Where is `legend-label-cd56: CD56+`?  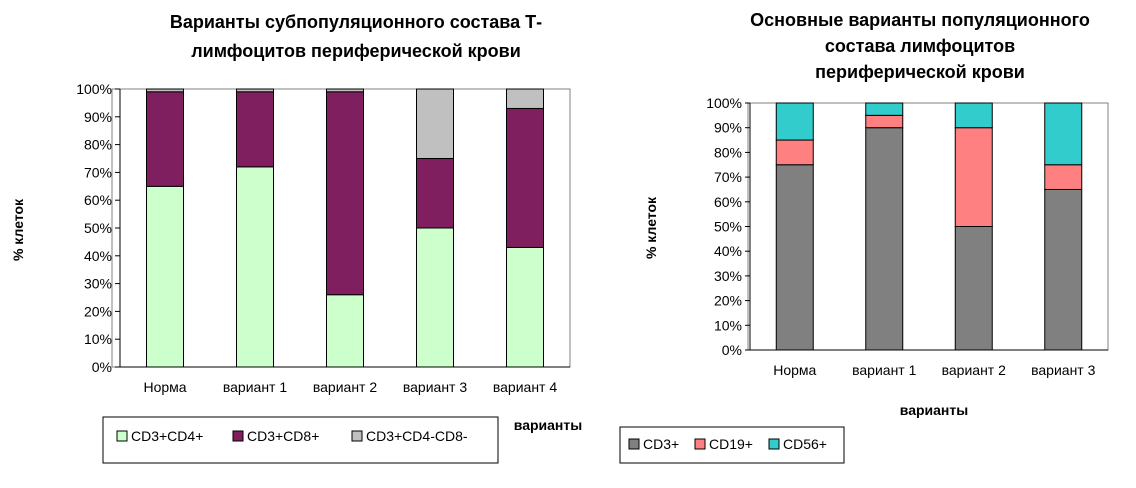
legend-label-cd56: CD56+ is located at coordinates (805, 444).